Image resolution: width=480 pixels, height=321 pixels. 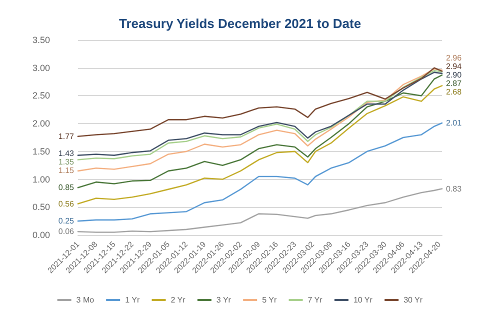 I want to click on data-label: 2.87, so click(x=454, y=83).